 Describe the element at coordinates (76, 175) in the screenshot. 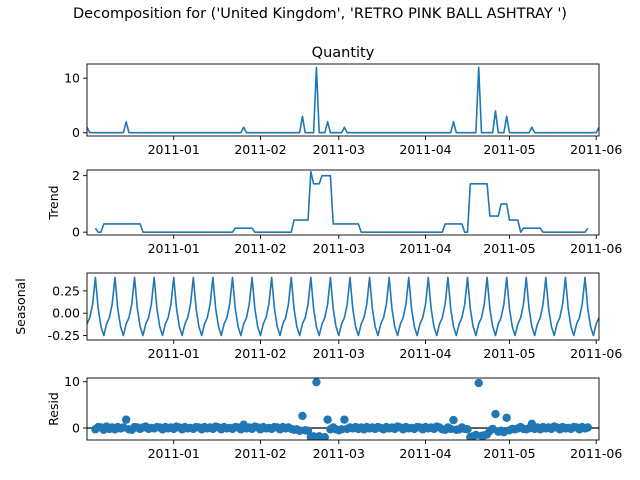

I see `y-tick-label: 2` at that location.